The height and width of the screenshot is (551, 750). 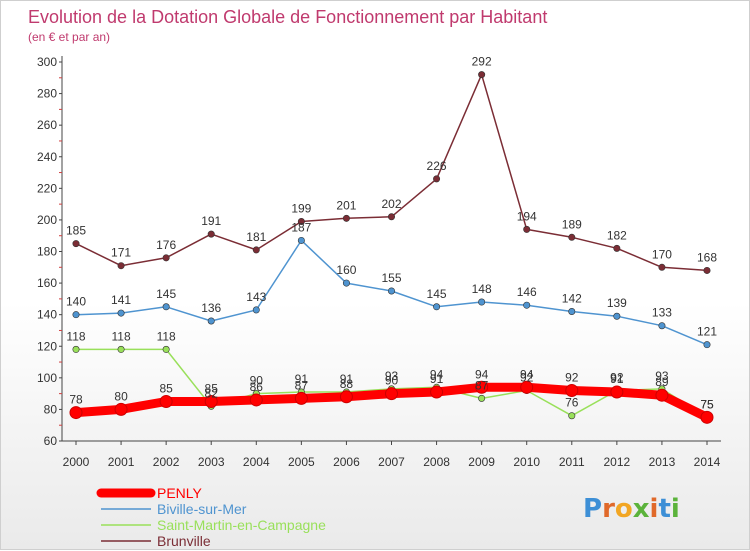 What do you see at coordinates (572, 403) in the screenshot?
I see `data-label: 76` at bounding box center [572, 403].